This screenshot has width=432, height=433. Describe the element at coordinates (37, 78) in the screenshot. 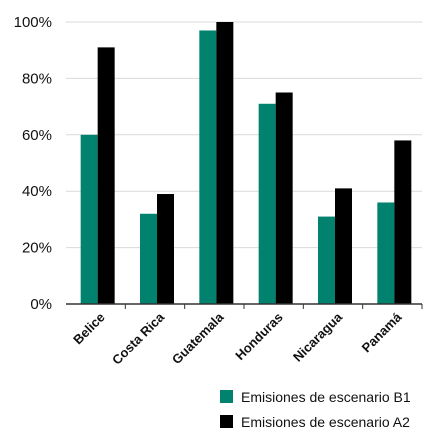

I see `y-tick-label: 80%` at that location.